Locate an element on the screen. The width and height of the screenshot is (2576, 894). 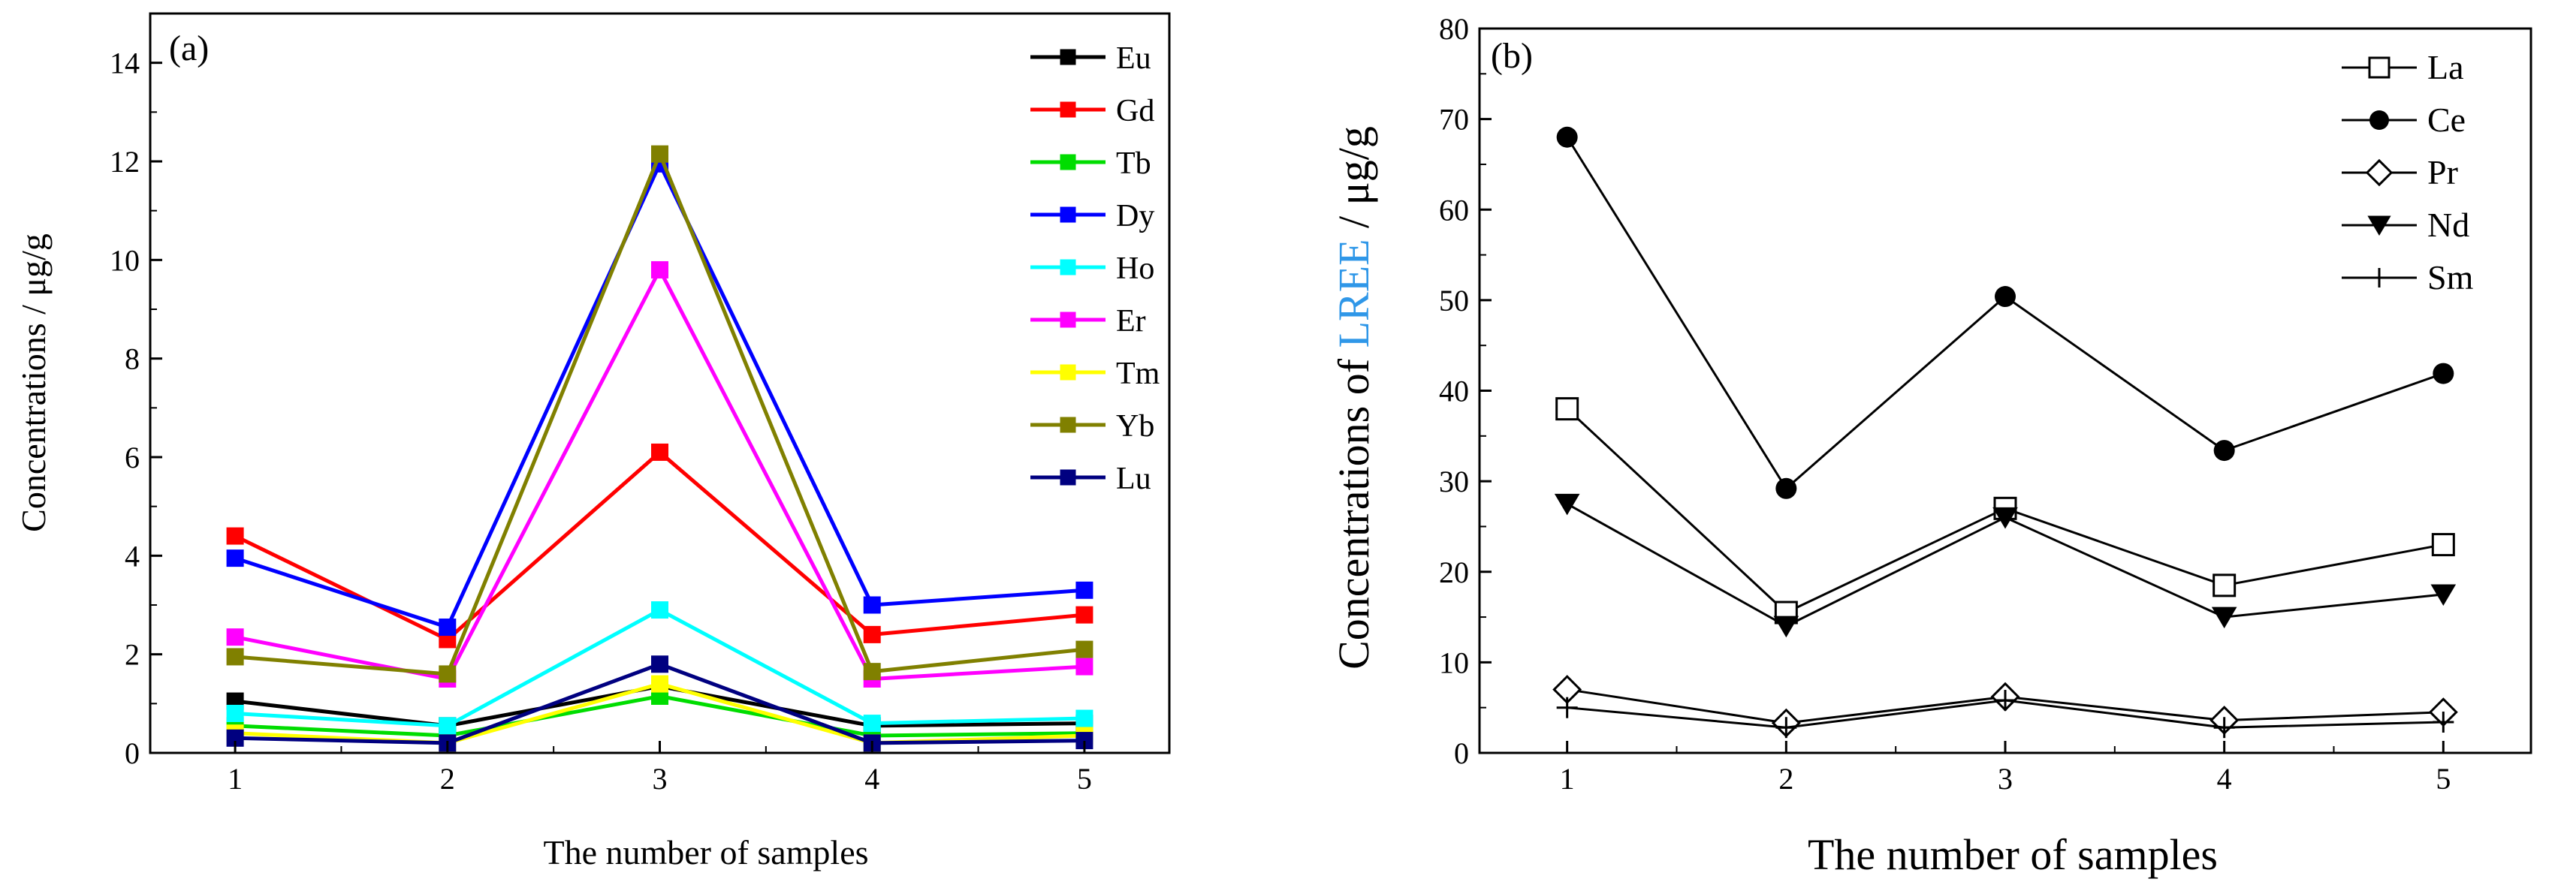
legend-item-ho: Ho is located at coordinates (1092, 268).